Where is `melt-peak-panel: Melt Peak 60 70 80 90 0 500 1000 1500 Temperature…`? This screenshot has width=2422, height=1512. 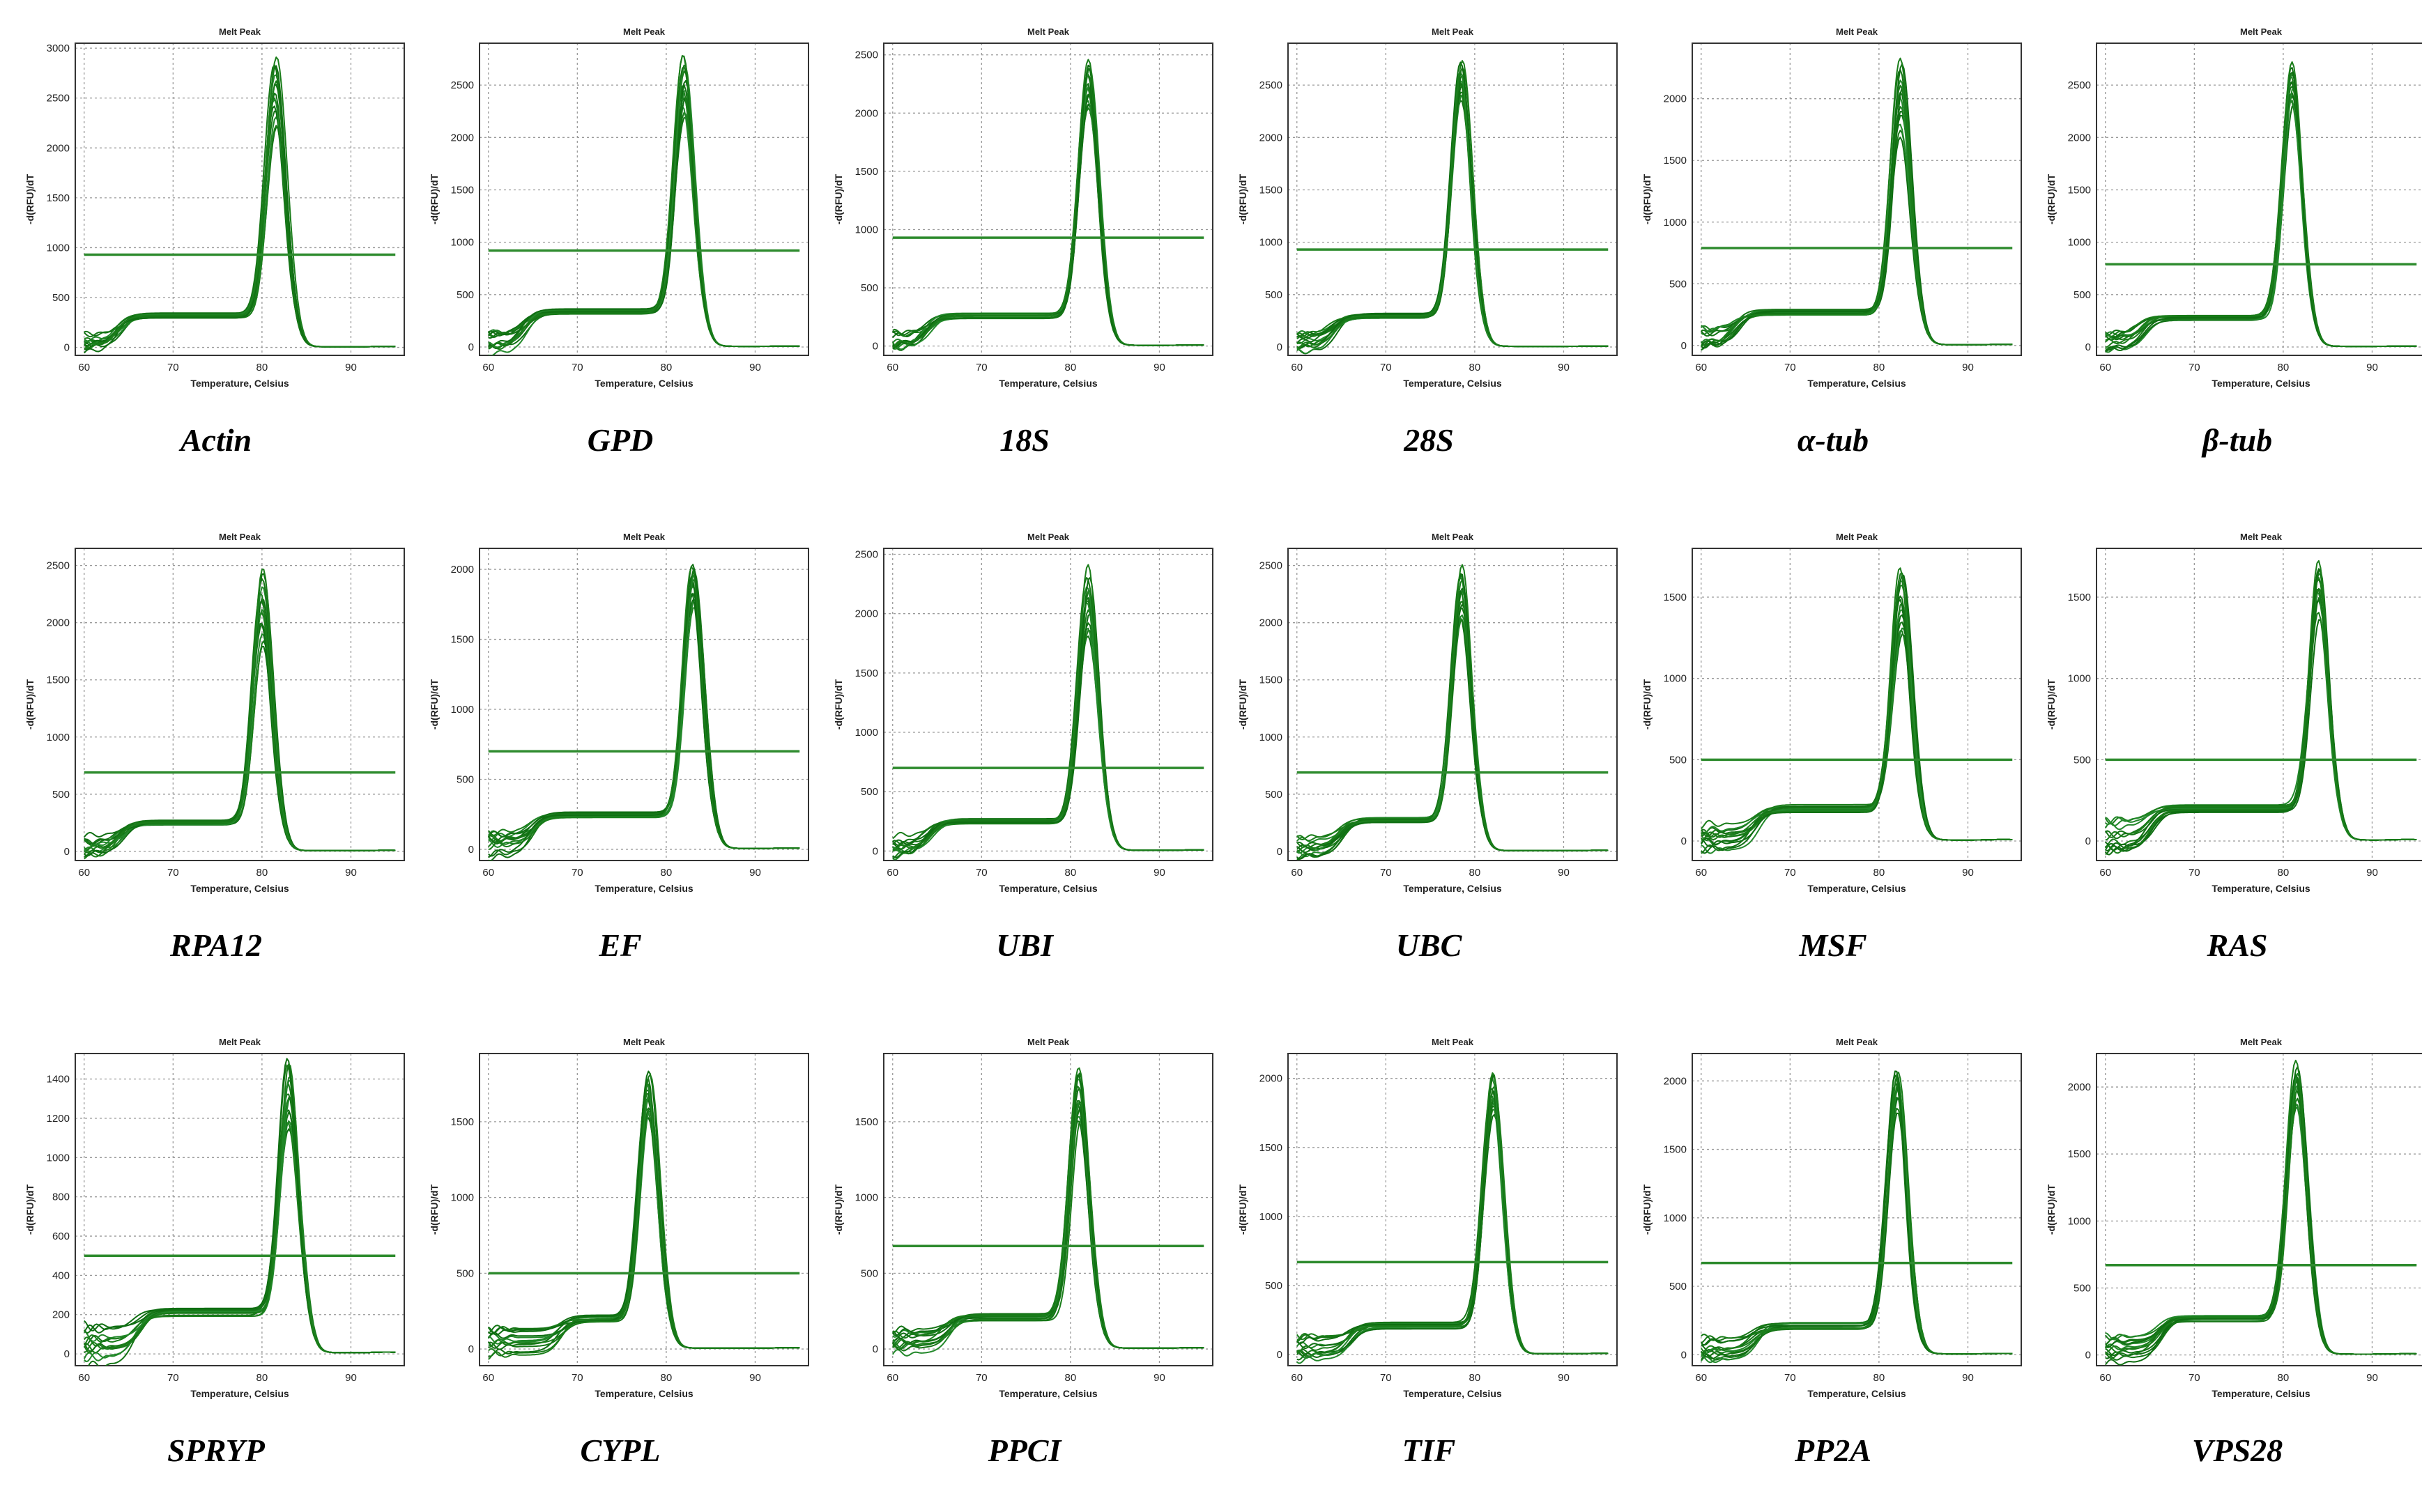 melt-peak-panel: Melt Peak 60 70 80 90 0 500 1000 1500 Temperature… is located at coordinates (620, 1268).